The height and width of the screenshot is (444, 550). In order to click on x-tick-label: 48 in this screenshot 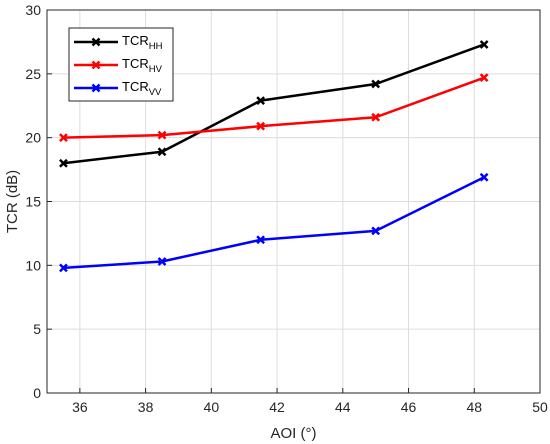, I will do `click(474, 407)`.